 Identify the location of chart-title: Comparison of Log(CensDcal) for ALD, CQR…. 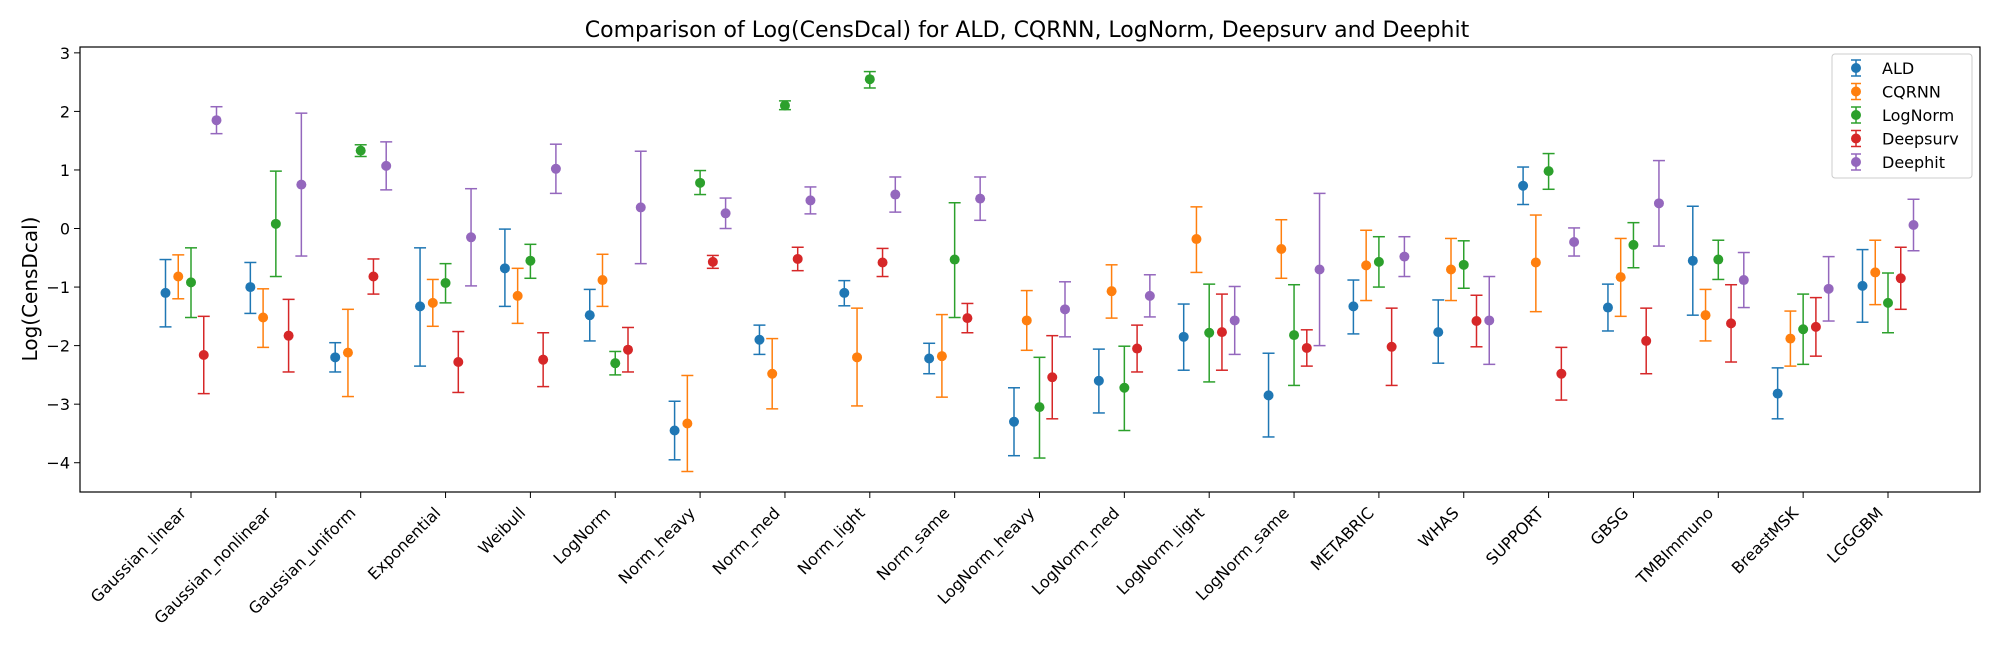
(1027, 30).